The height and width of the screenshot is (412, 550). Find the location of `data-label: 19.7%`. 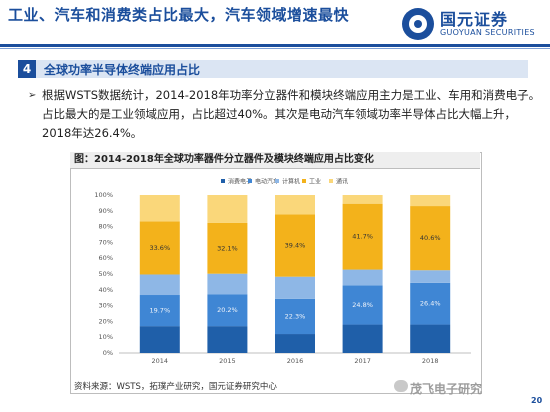

data-label: 19.7% is located at coordinates (159, 311).